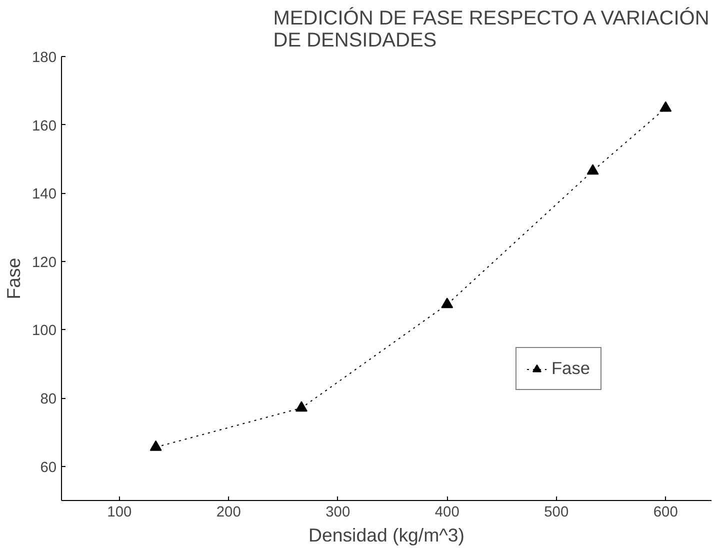 This screenshot has height=548, width=716. I want to click on x-tick-label: 200, so click(228, 512).